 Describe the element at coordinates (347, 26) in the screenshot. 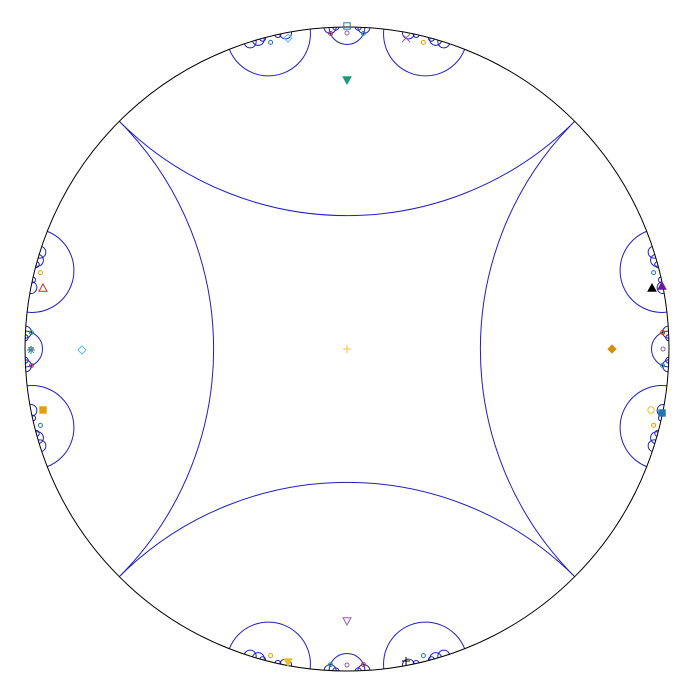

I see `top-edge-square-marker` at that location.